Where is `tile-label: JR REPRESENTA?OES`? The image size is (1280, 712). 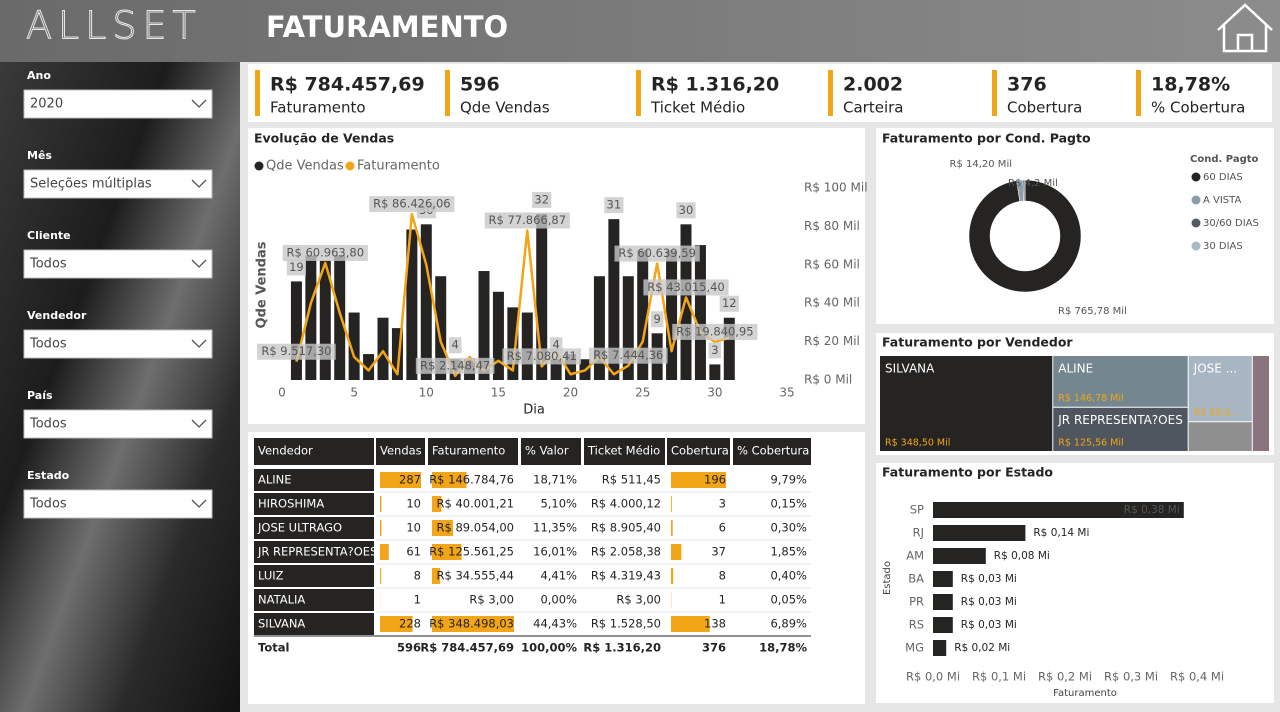 tile-label: JR REPRESENTA?OES is located at coordinates (1120, 420).